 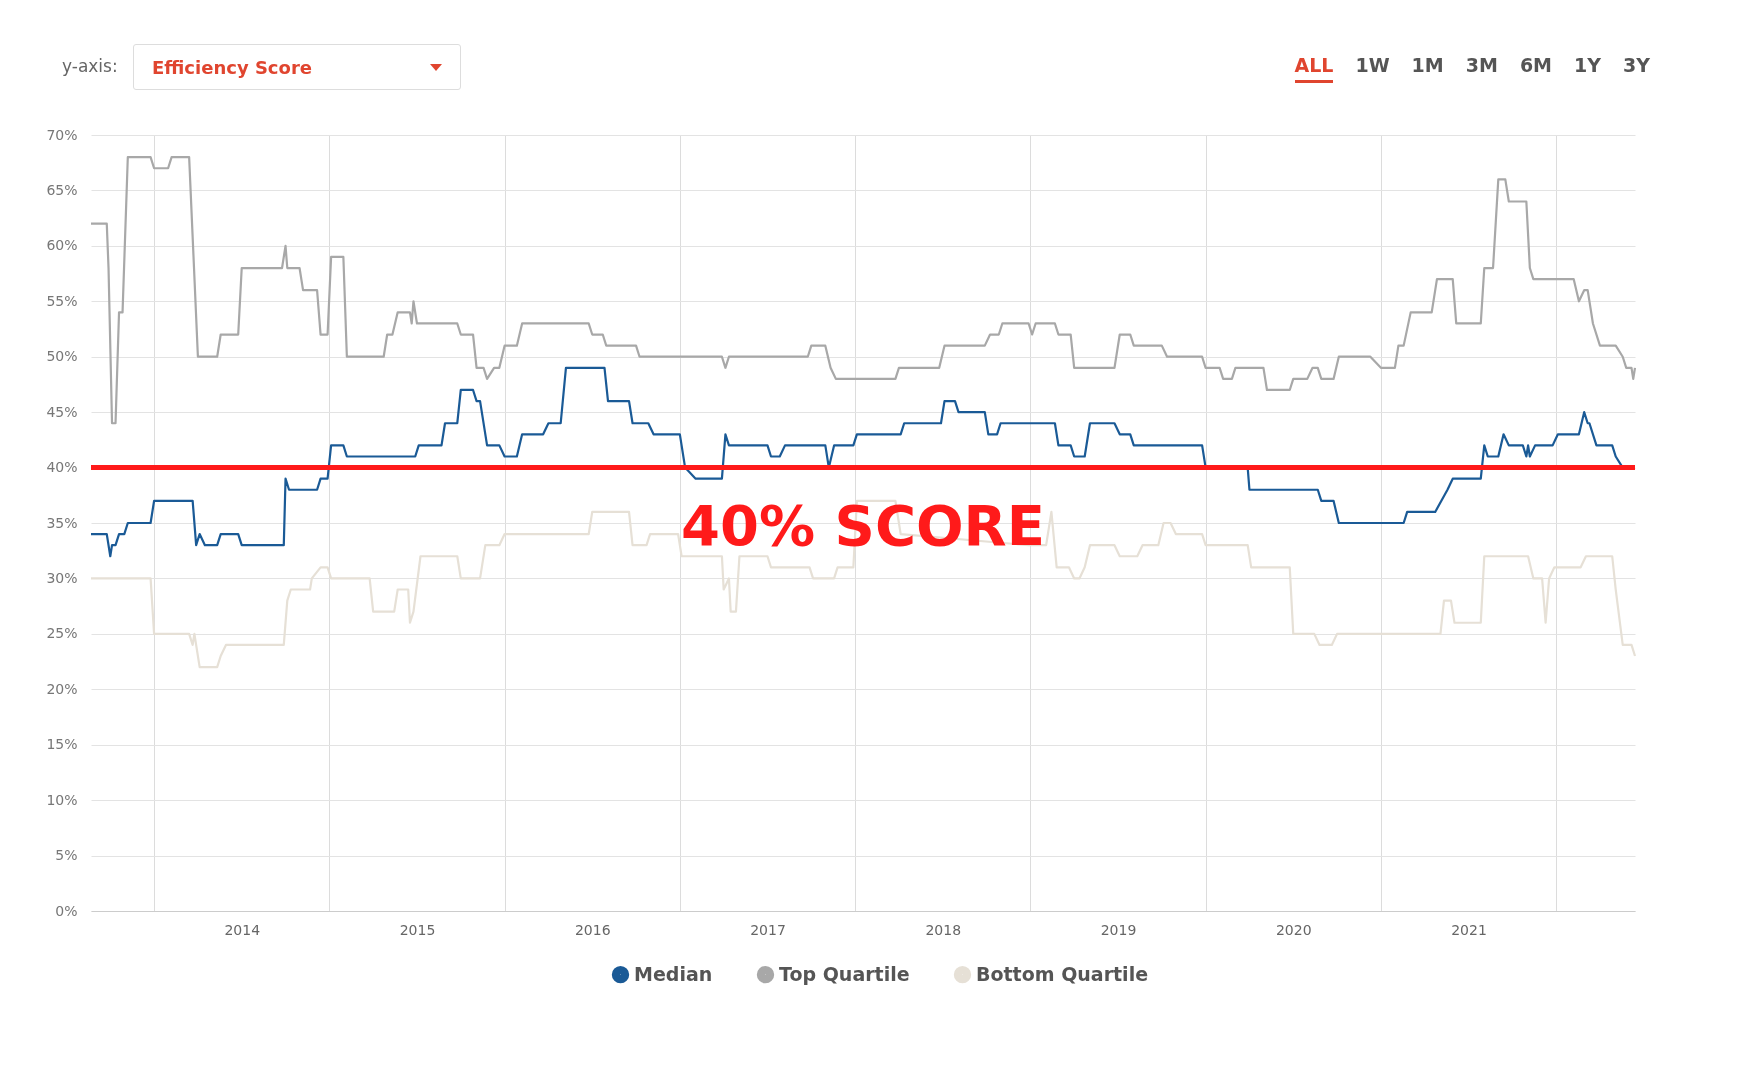 I want to click on x-tick-label: 2014, so click(x=242, y=929).